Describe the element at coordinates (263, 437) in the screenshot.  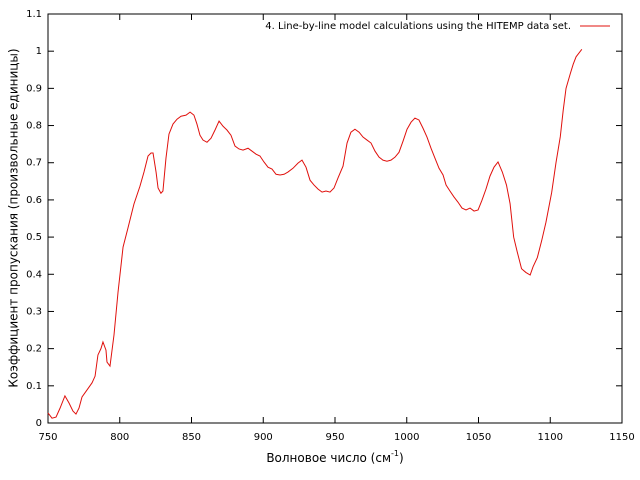
I see `x-tick-label: 900` at that location.